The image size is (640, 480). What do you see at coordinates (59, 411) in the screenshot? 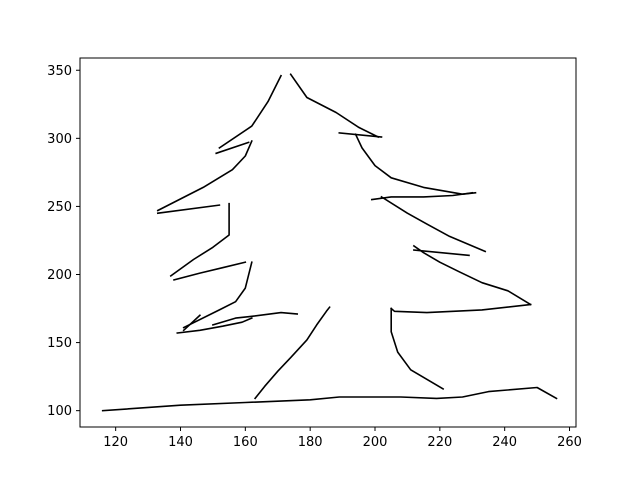
I see `y-tick-label-100: 100` at bounding box center [59, 411].